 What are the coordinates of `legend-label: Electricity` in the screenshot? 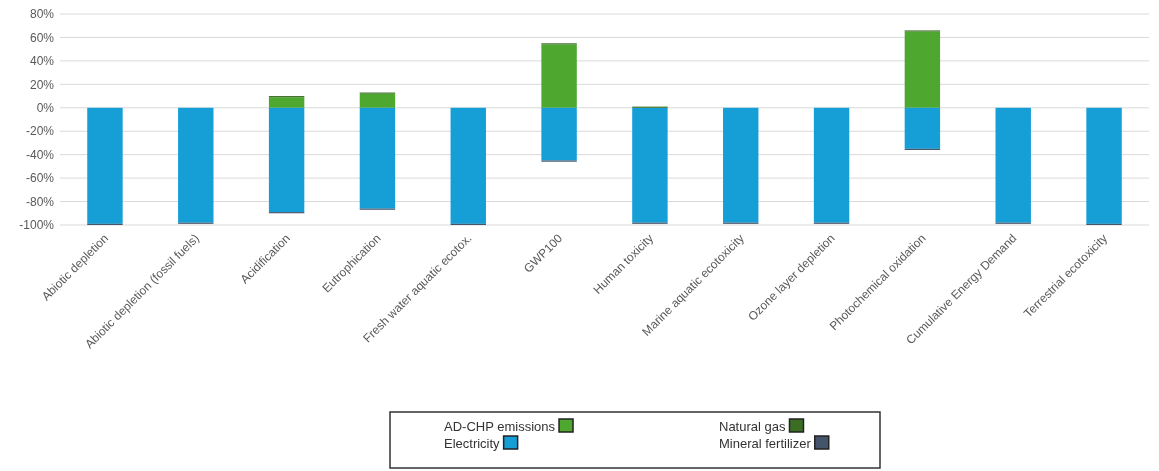 It's located at (472, 443).